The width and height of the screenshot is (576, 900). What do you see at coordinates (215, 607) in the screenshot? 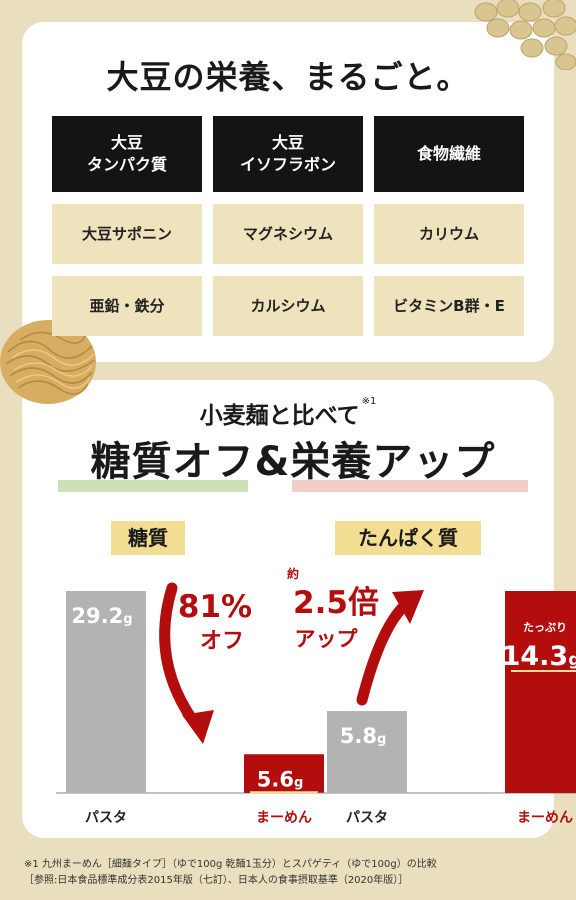
I see `carb-change-label: 81%` at bounding box center [215, 607].